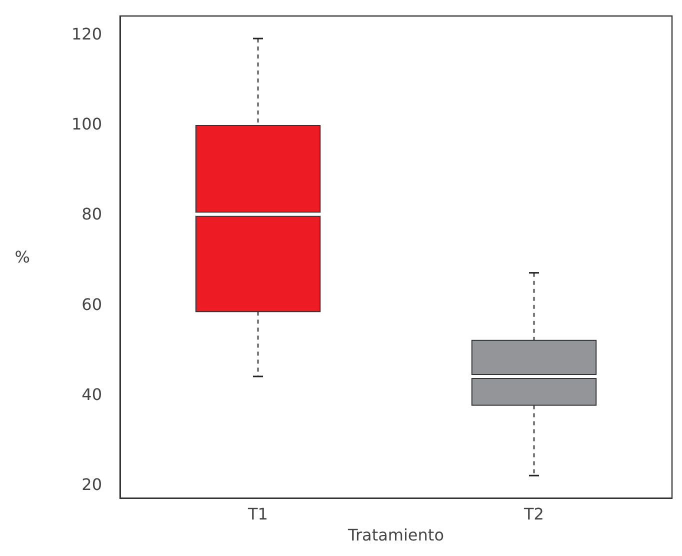 The image size is (682, 556). I want to click on y-axis-title: %, so click(22, 257).